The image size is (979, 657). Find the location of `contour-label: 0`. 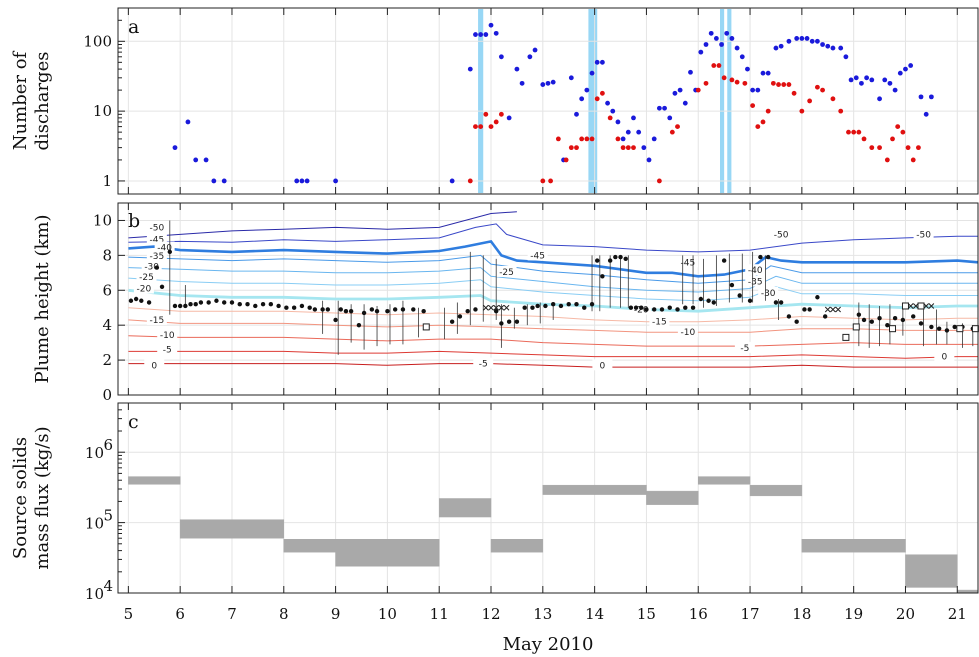

contour-label: 0 is located at coordinates (603, 366).